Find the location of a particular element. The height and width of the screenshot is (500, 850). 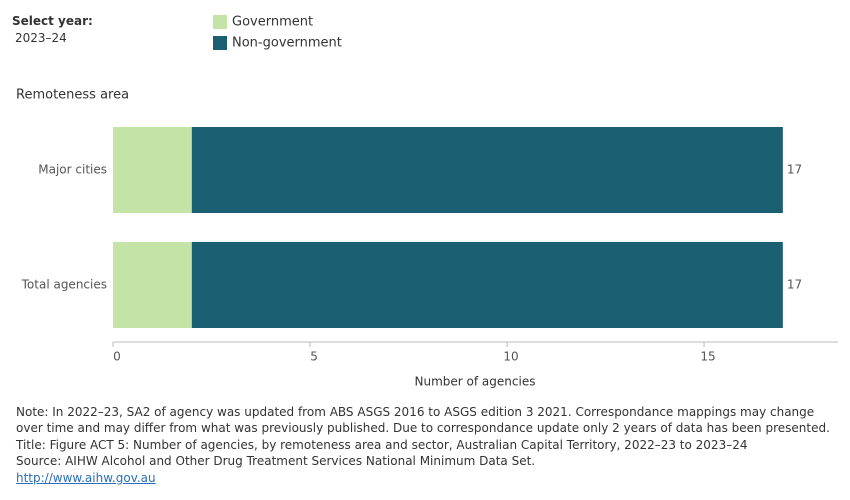

x-tick-label: 5 is located at coordinates (314, 357).